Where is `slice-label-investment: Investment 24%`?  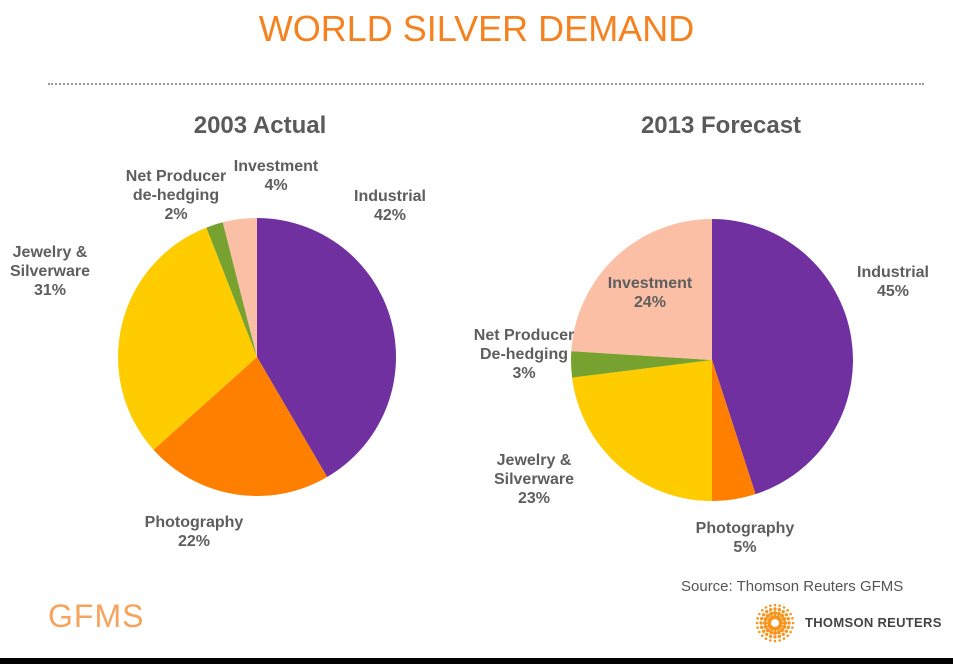 slice-label-investment: Investment 24% is located at coordinates (650, 293).